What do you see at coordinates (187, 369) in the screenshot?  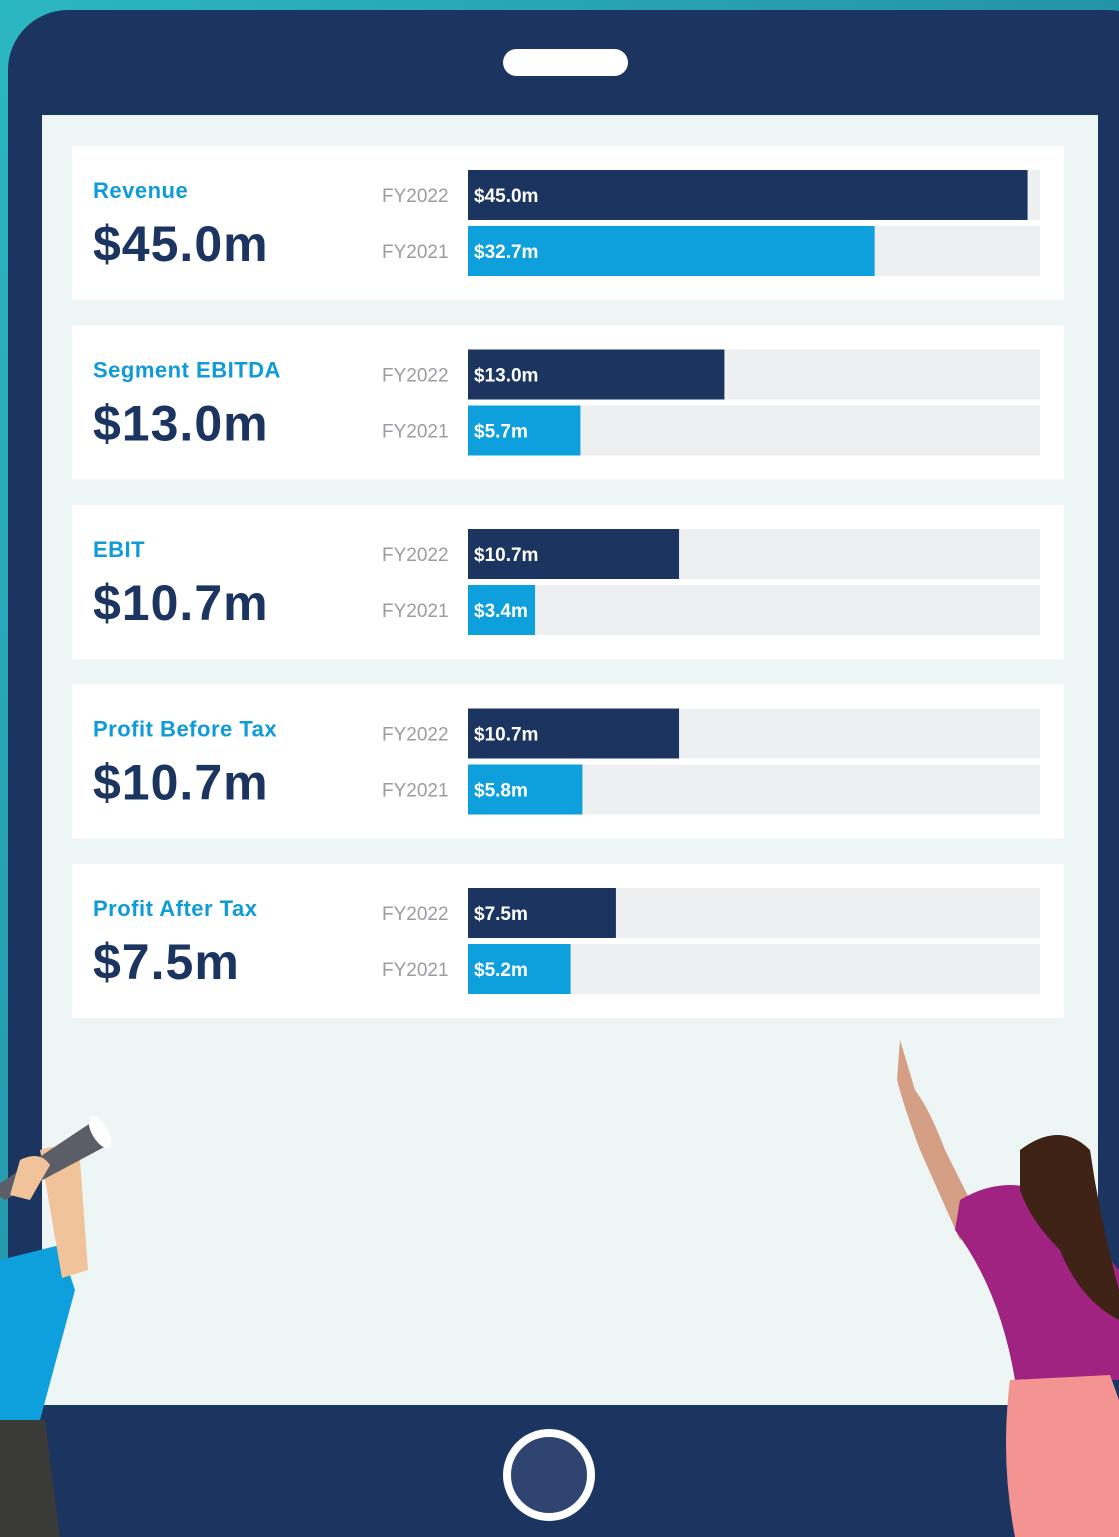 I see `metric-title: Segment EBITDA` at bounding box center [187, 369].